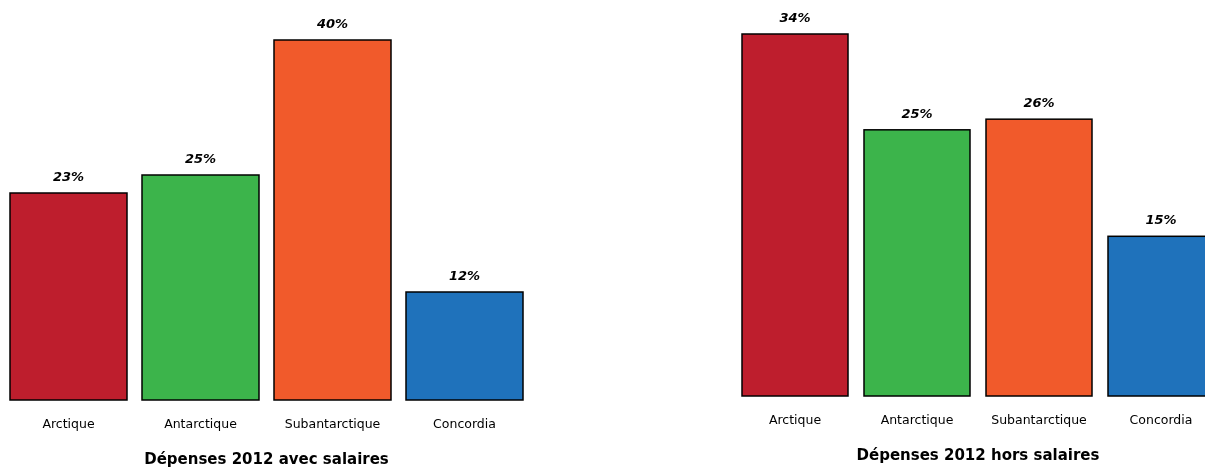  Describe the element at coordinates (266, 459) in the screenshot. I see `text: Dépenses 2012 avec salaires` at that location.